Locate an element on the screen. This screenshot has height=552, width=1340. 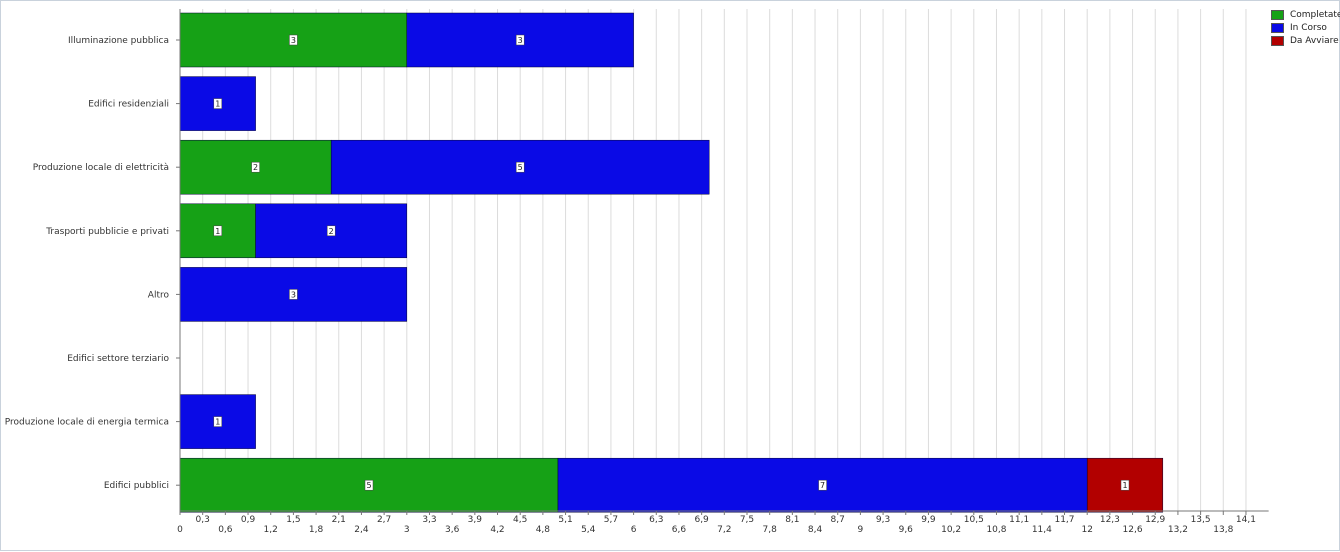
x-tick-label: 4,5 is located at coordinates (520, 520).